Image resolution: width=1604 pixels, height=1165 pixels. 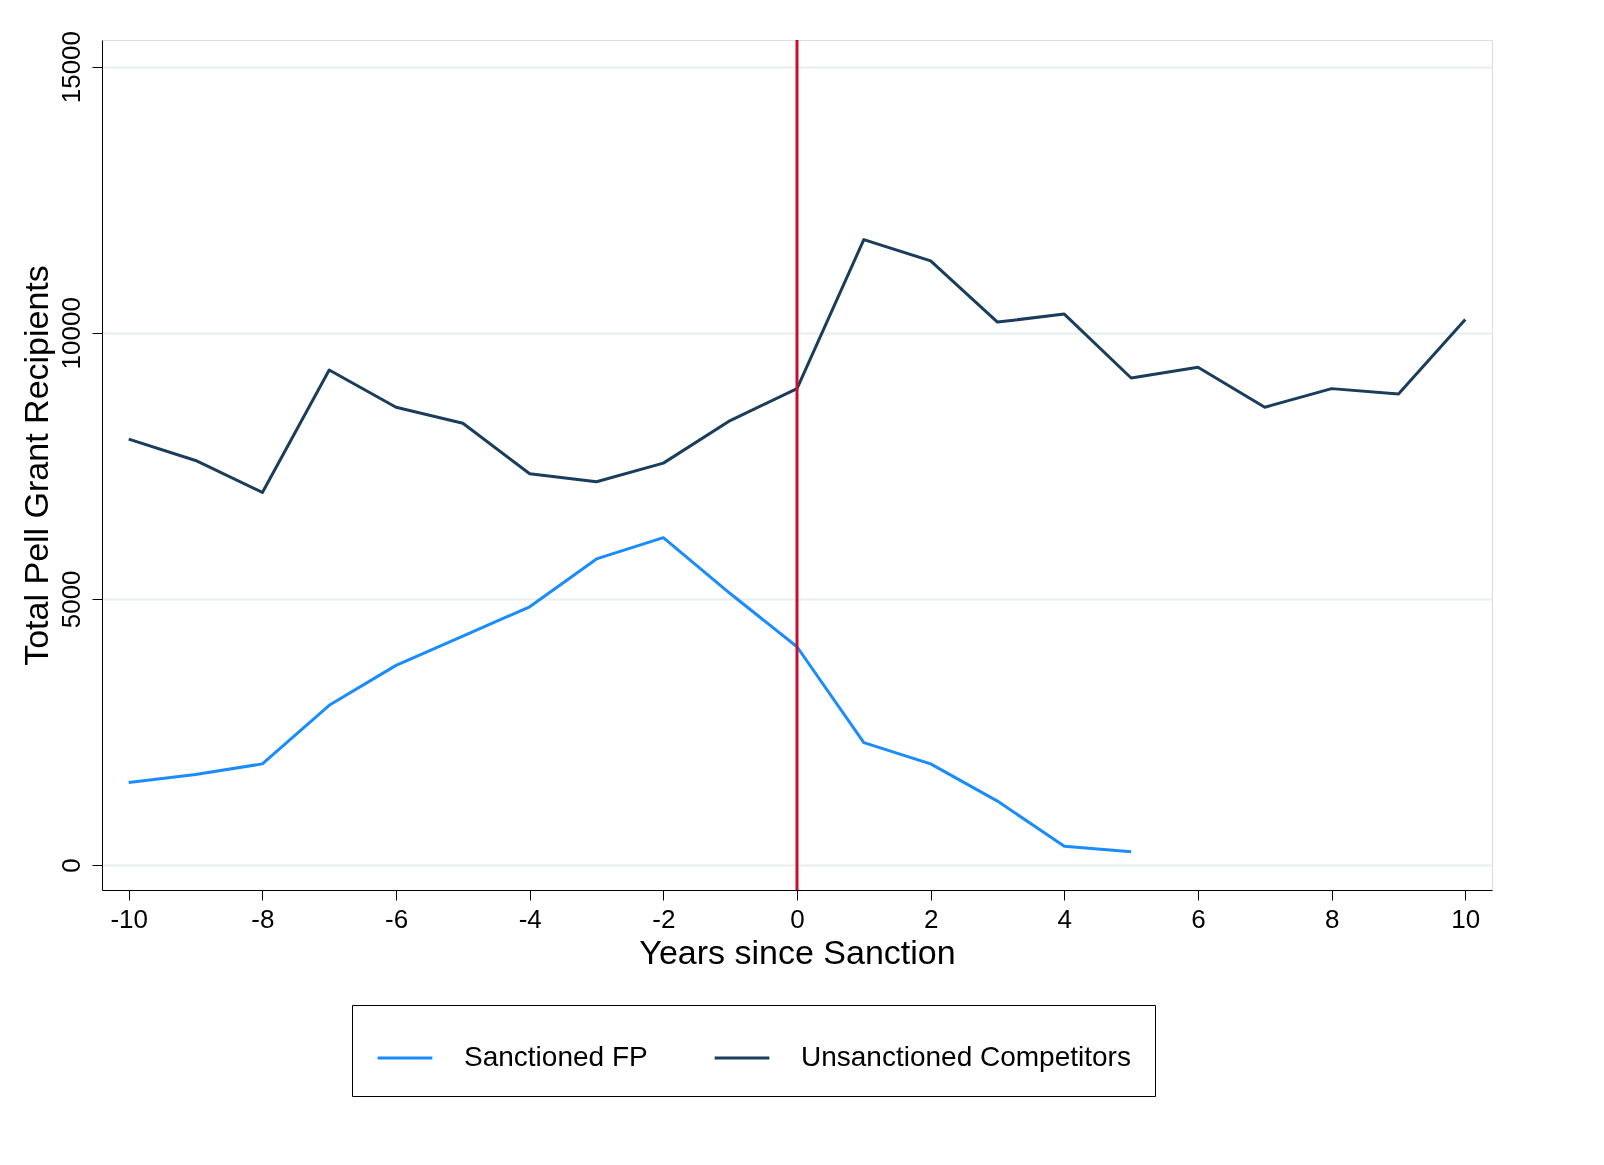 I want to click on x-tick-label: 0, so click(x=797, y=918).